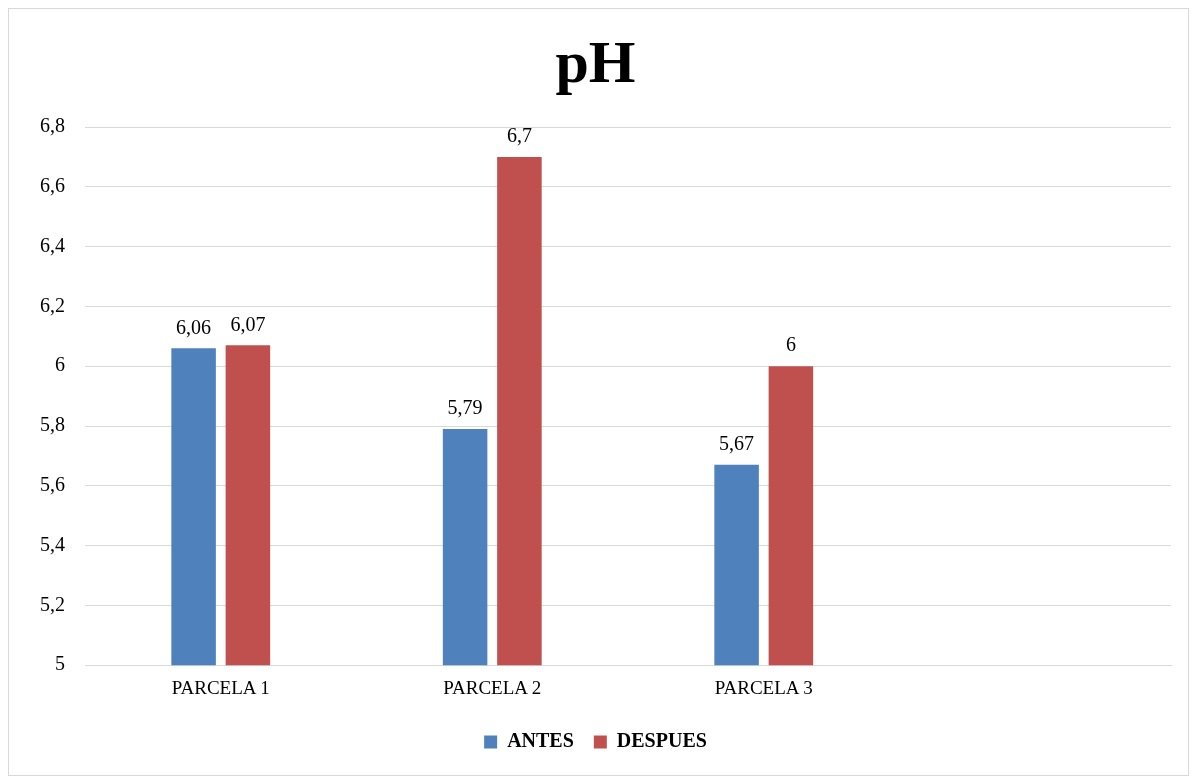 The image size is (1197, 784). Describe the element at coordinates (52, 304) in the screenshot. I see `y-tick-label: 6,2` at that location.